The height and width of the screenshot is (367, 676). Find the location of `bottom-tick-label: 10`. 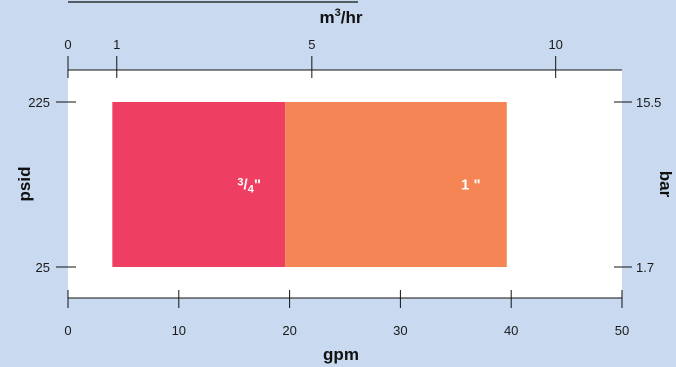

bottom-tick-label: 10 is located at coordinates (179, 330).